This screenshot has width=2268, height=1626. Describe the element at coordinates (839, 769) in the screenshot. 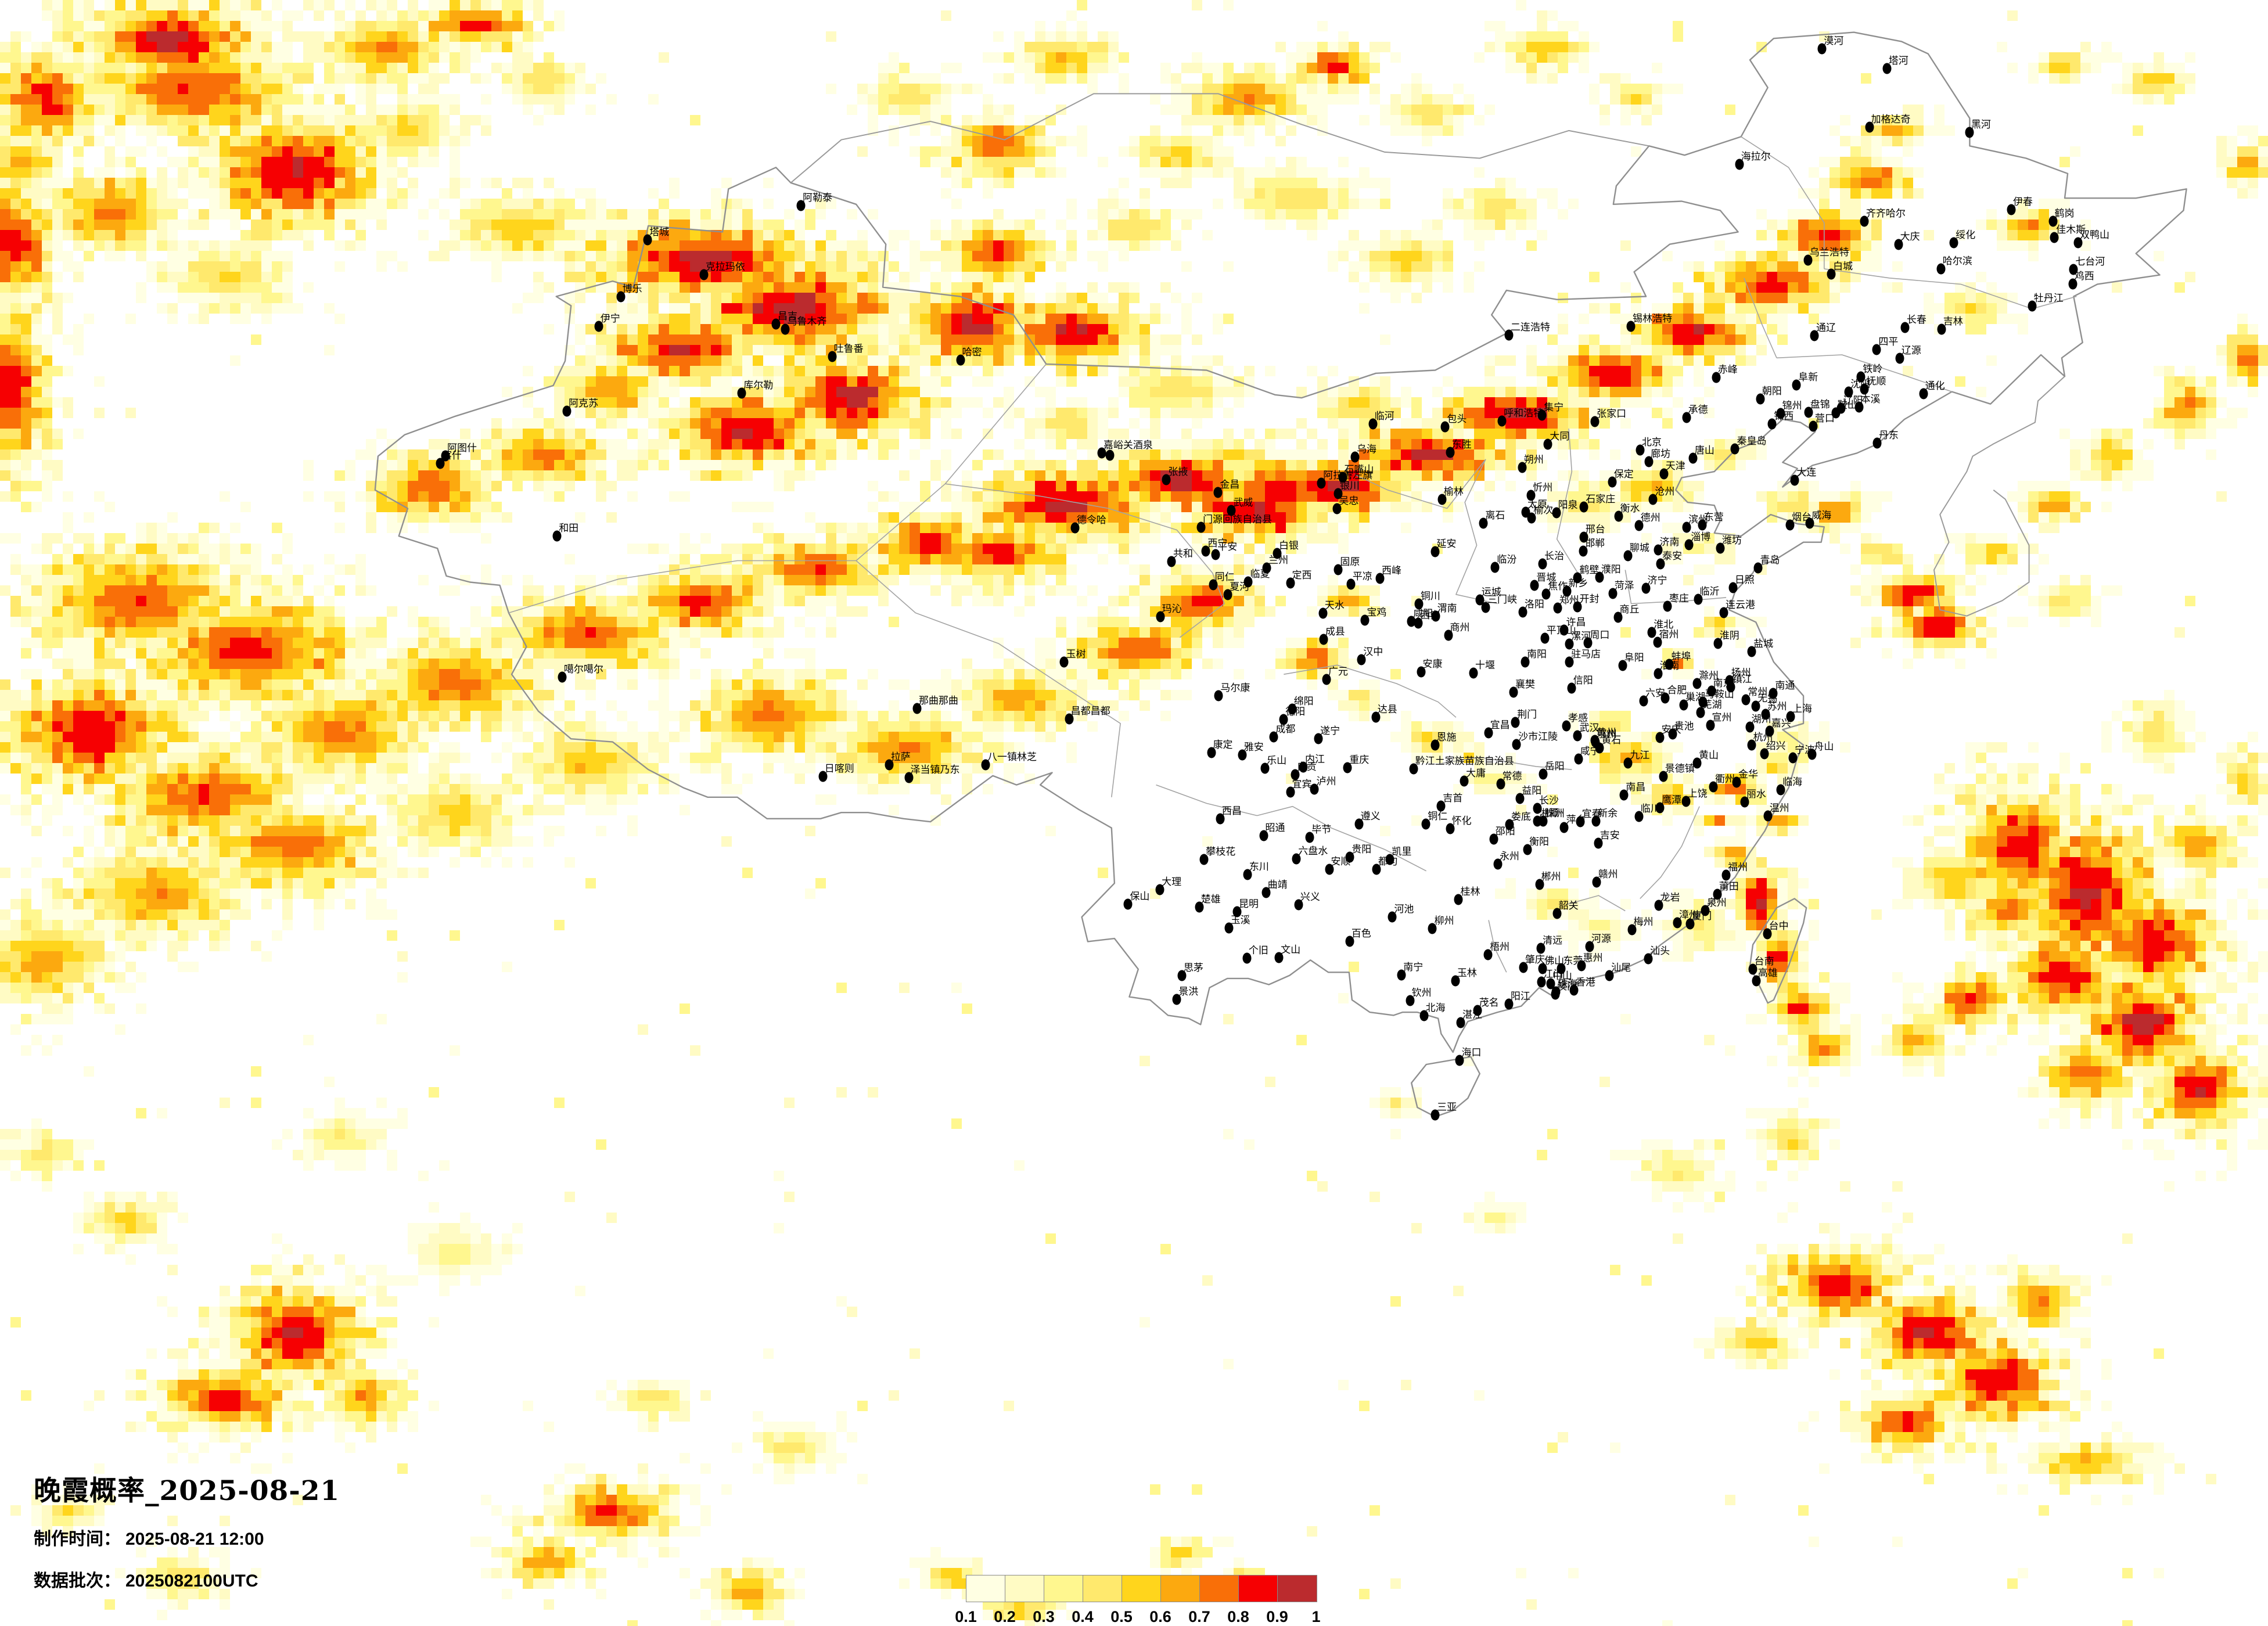

I see `city-label: 日喀则` at that location.